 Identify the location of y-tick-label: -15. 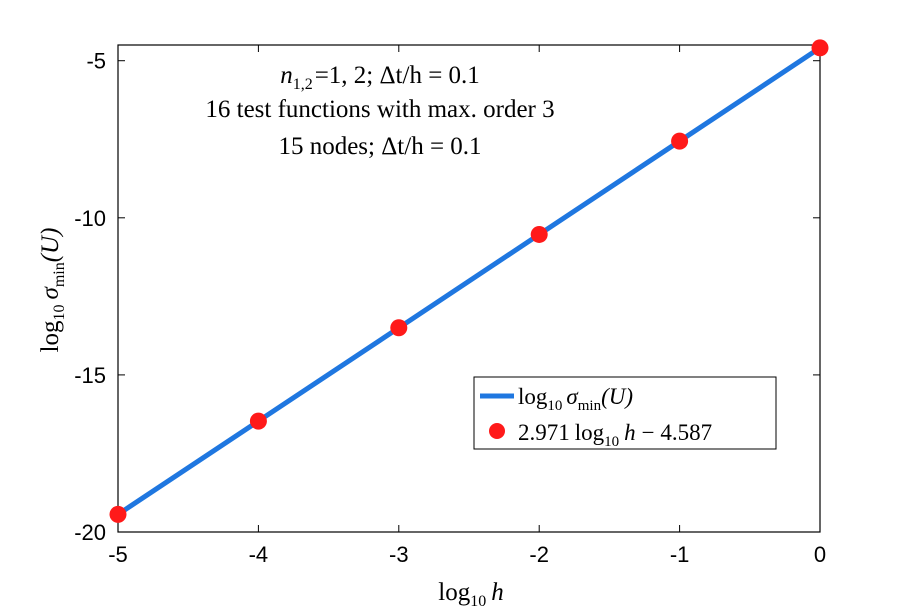
(90, 375).